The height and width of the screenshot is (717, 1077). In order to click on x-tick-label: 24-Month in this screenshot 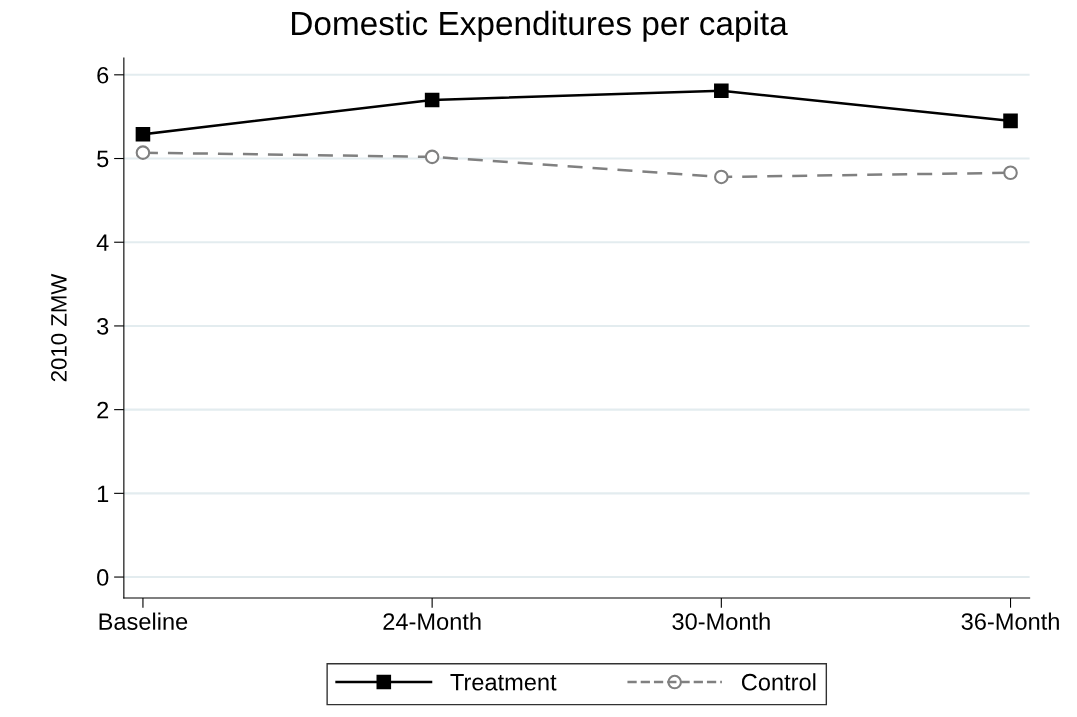, I will do `click(432, 621)`.